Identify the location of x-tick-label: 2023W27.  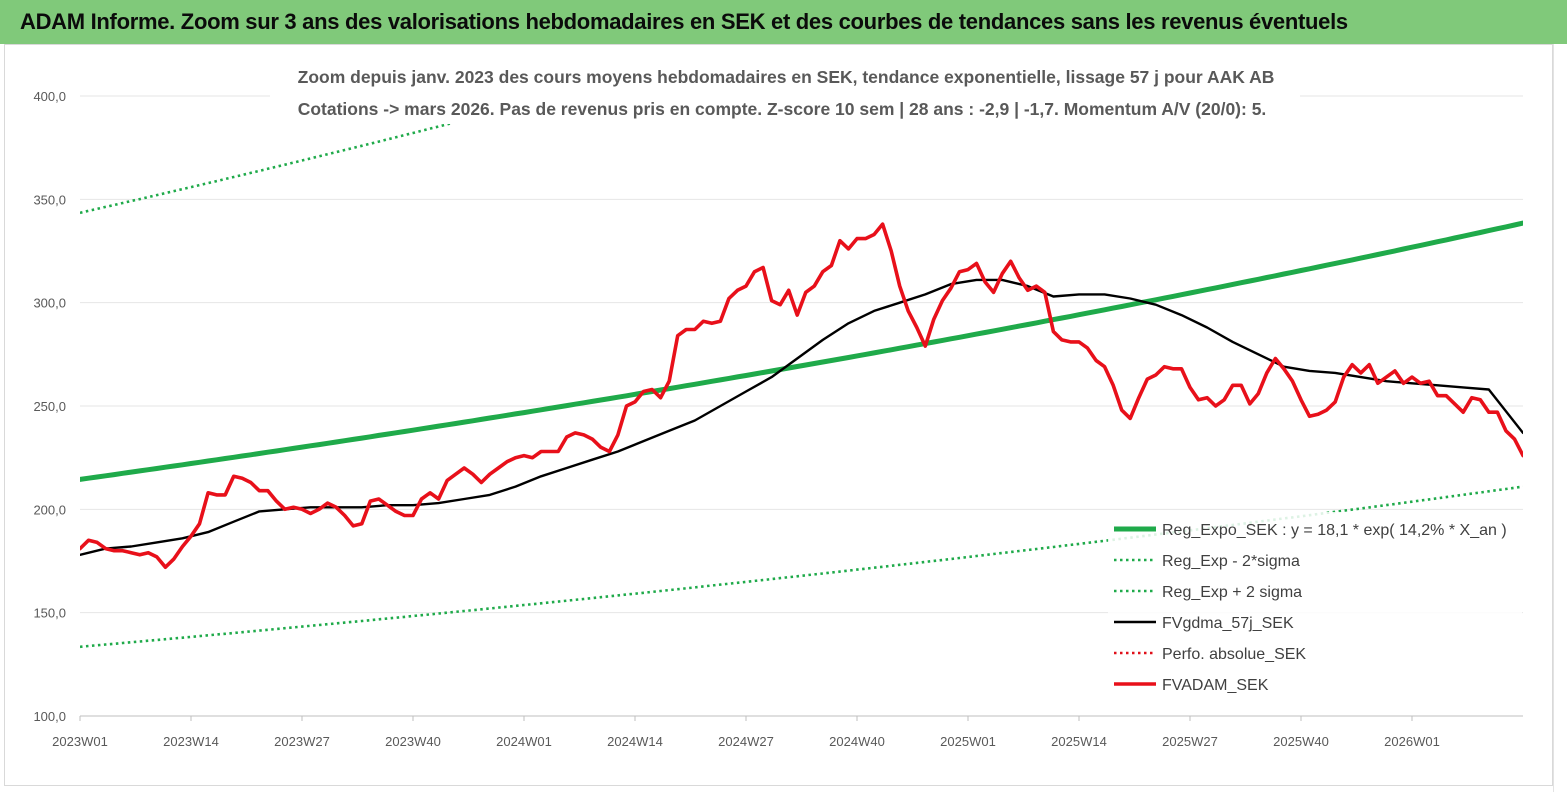
(302, 741).